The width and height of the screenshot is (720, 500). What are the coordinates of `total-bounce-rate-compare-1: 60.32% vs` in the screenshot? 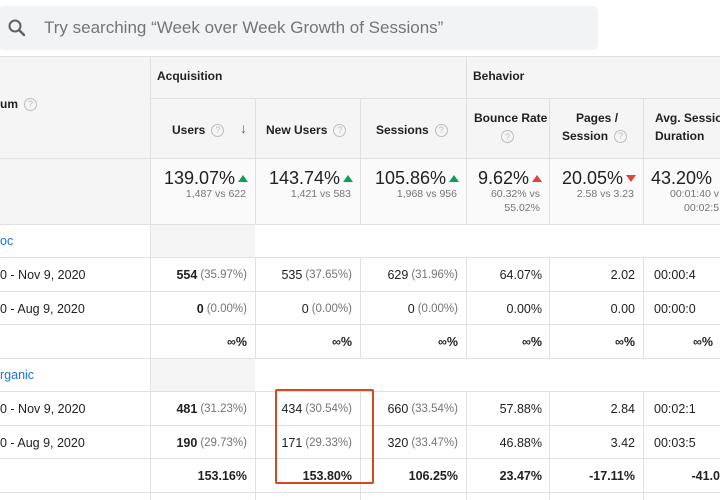 It's located at (515, 194).